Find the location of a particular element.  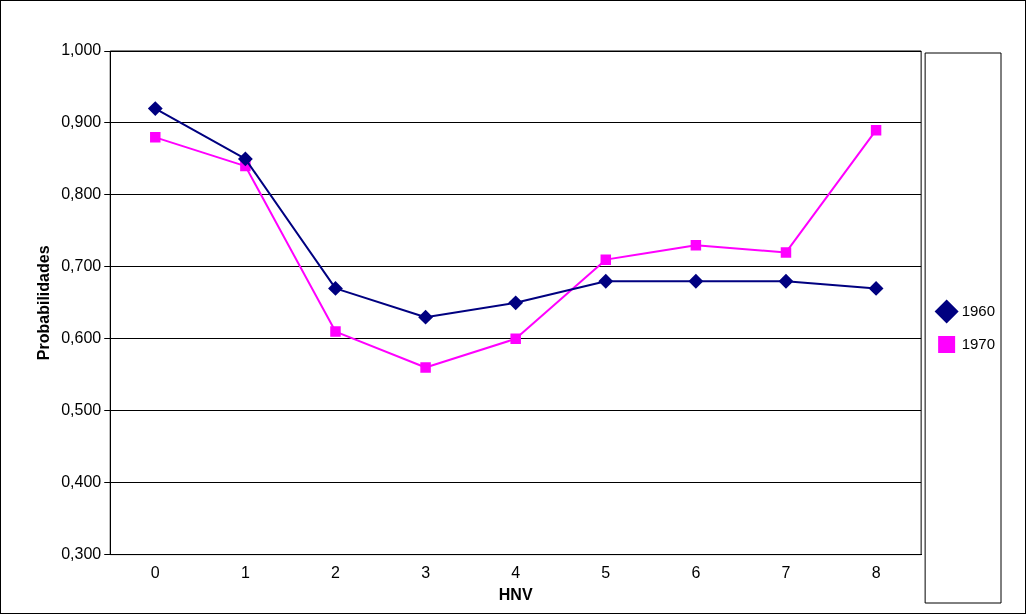

y-tick-label: 0,700 is located at coordinates (81, 266).